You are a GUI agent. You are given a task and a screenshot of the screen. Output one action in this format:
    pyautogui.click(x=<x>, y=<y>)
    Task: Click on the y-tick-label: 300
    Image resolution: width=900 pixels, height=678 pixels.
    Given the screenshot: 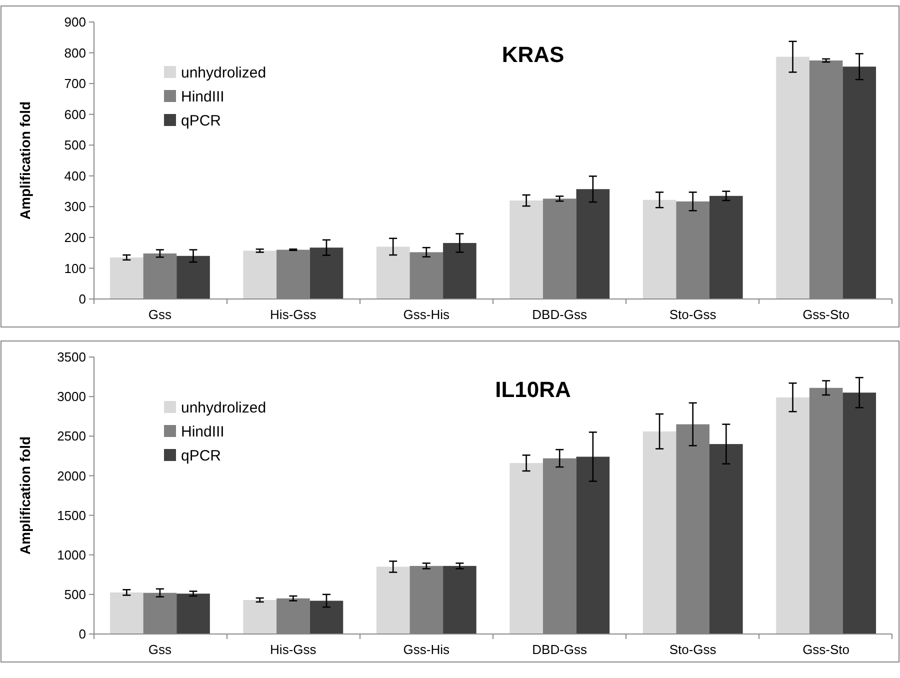 What is the action you would take?
    pyautogui.click(x=75, y=206)
    